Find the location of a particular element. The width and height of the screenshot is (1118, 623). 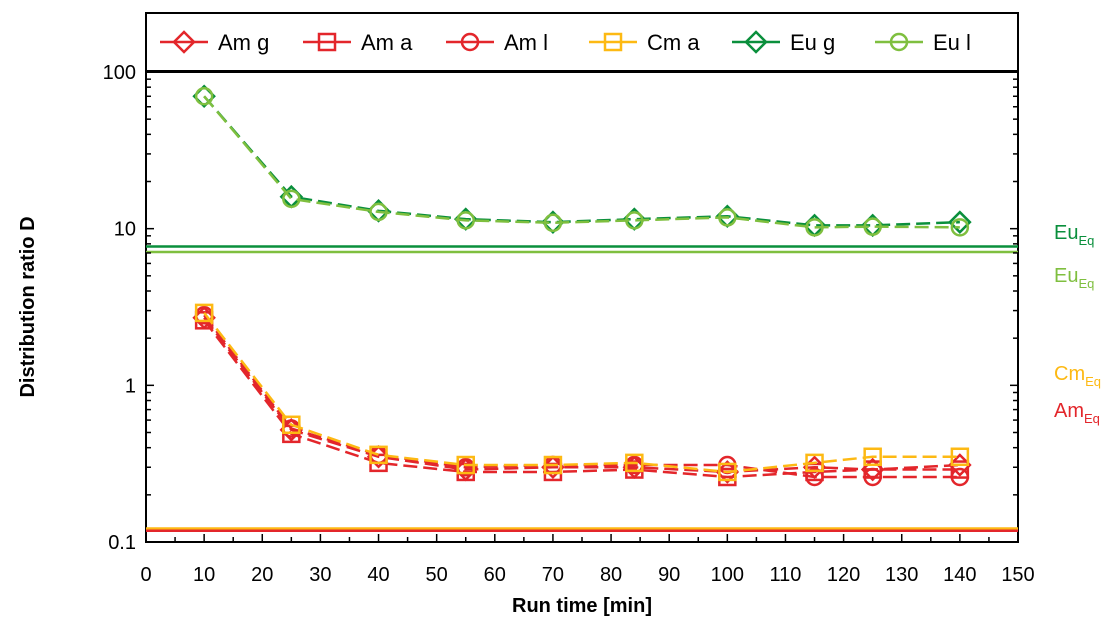

legend-label-eu-g: Eu g is located at coordinates (812, 42).